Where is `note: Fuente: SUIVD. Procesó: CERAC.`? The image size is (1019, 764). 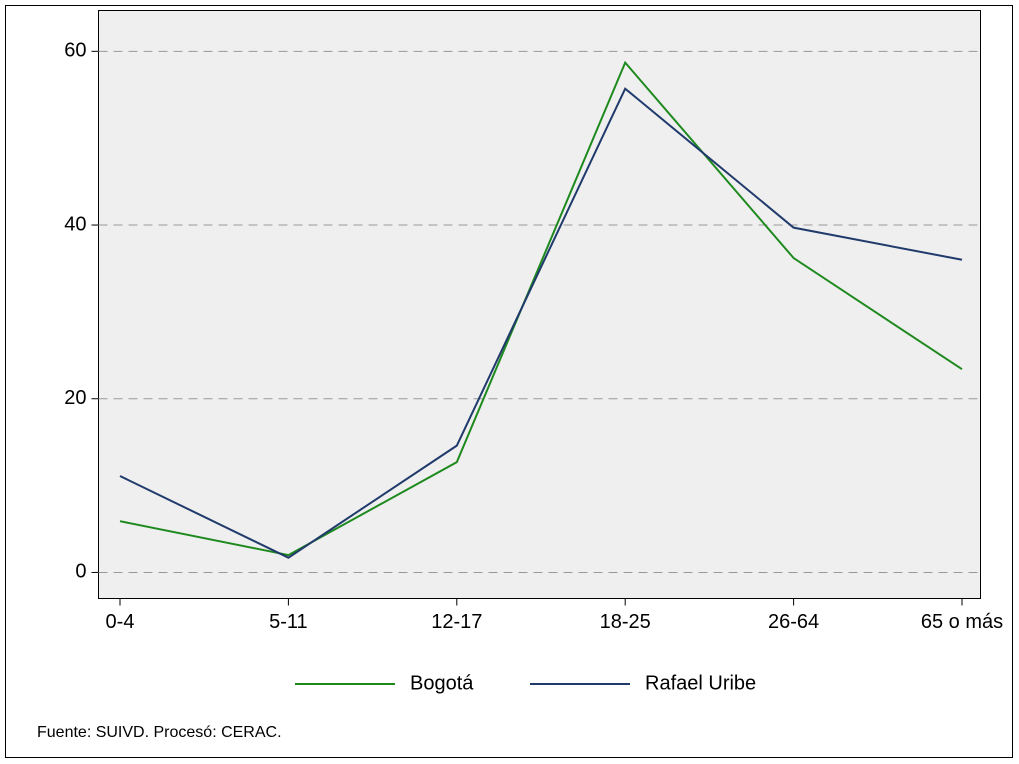
note: Fuente: SUIVD. Procesó: CERAC. is located at coordinates (159, 732).